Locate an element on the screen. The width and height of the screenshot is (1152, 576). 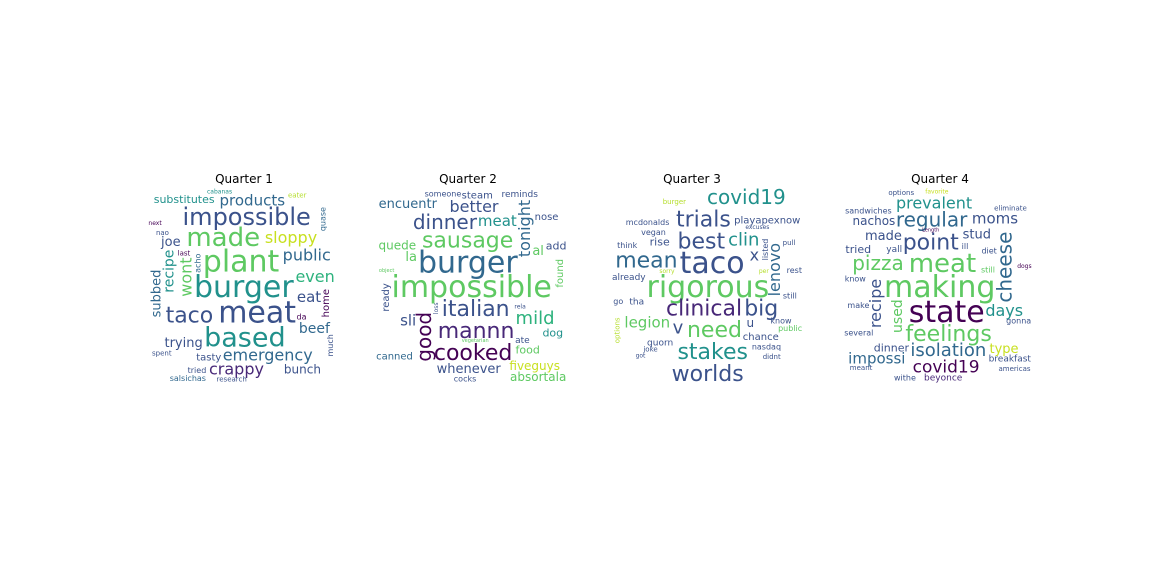
word-italian: italian is located at coordinates (476, 309).